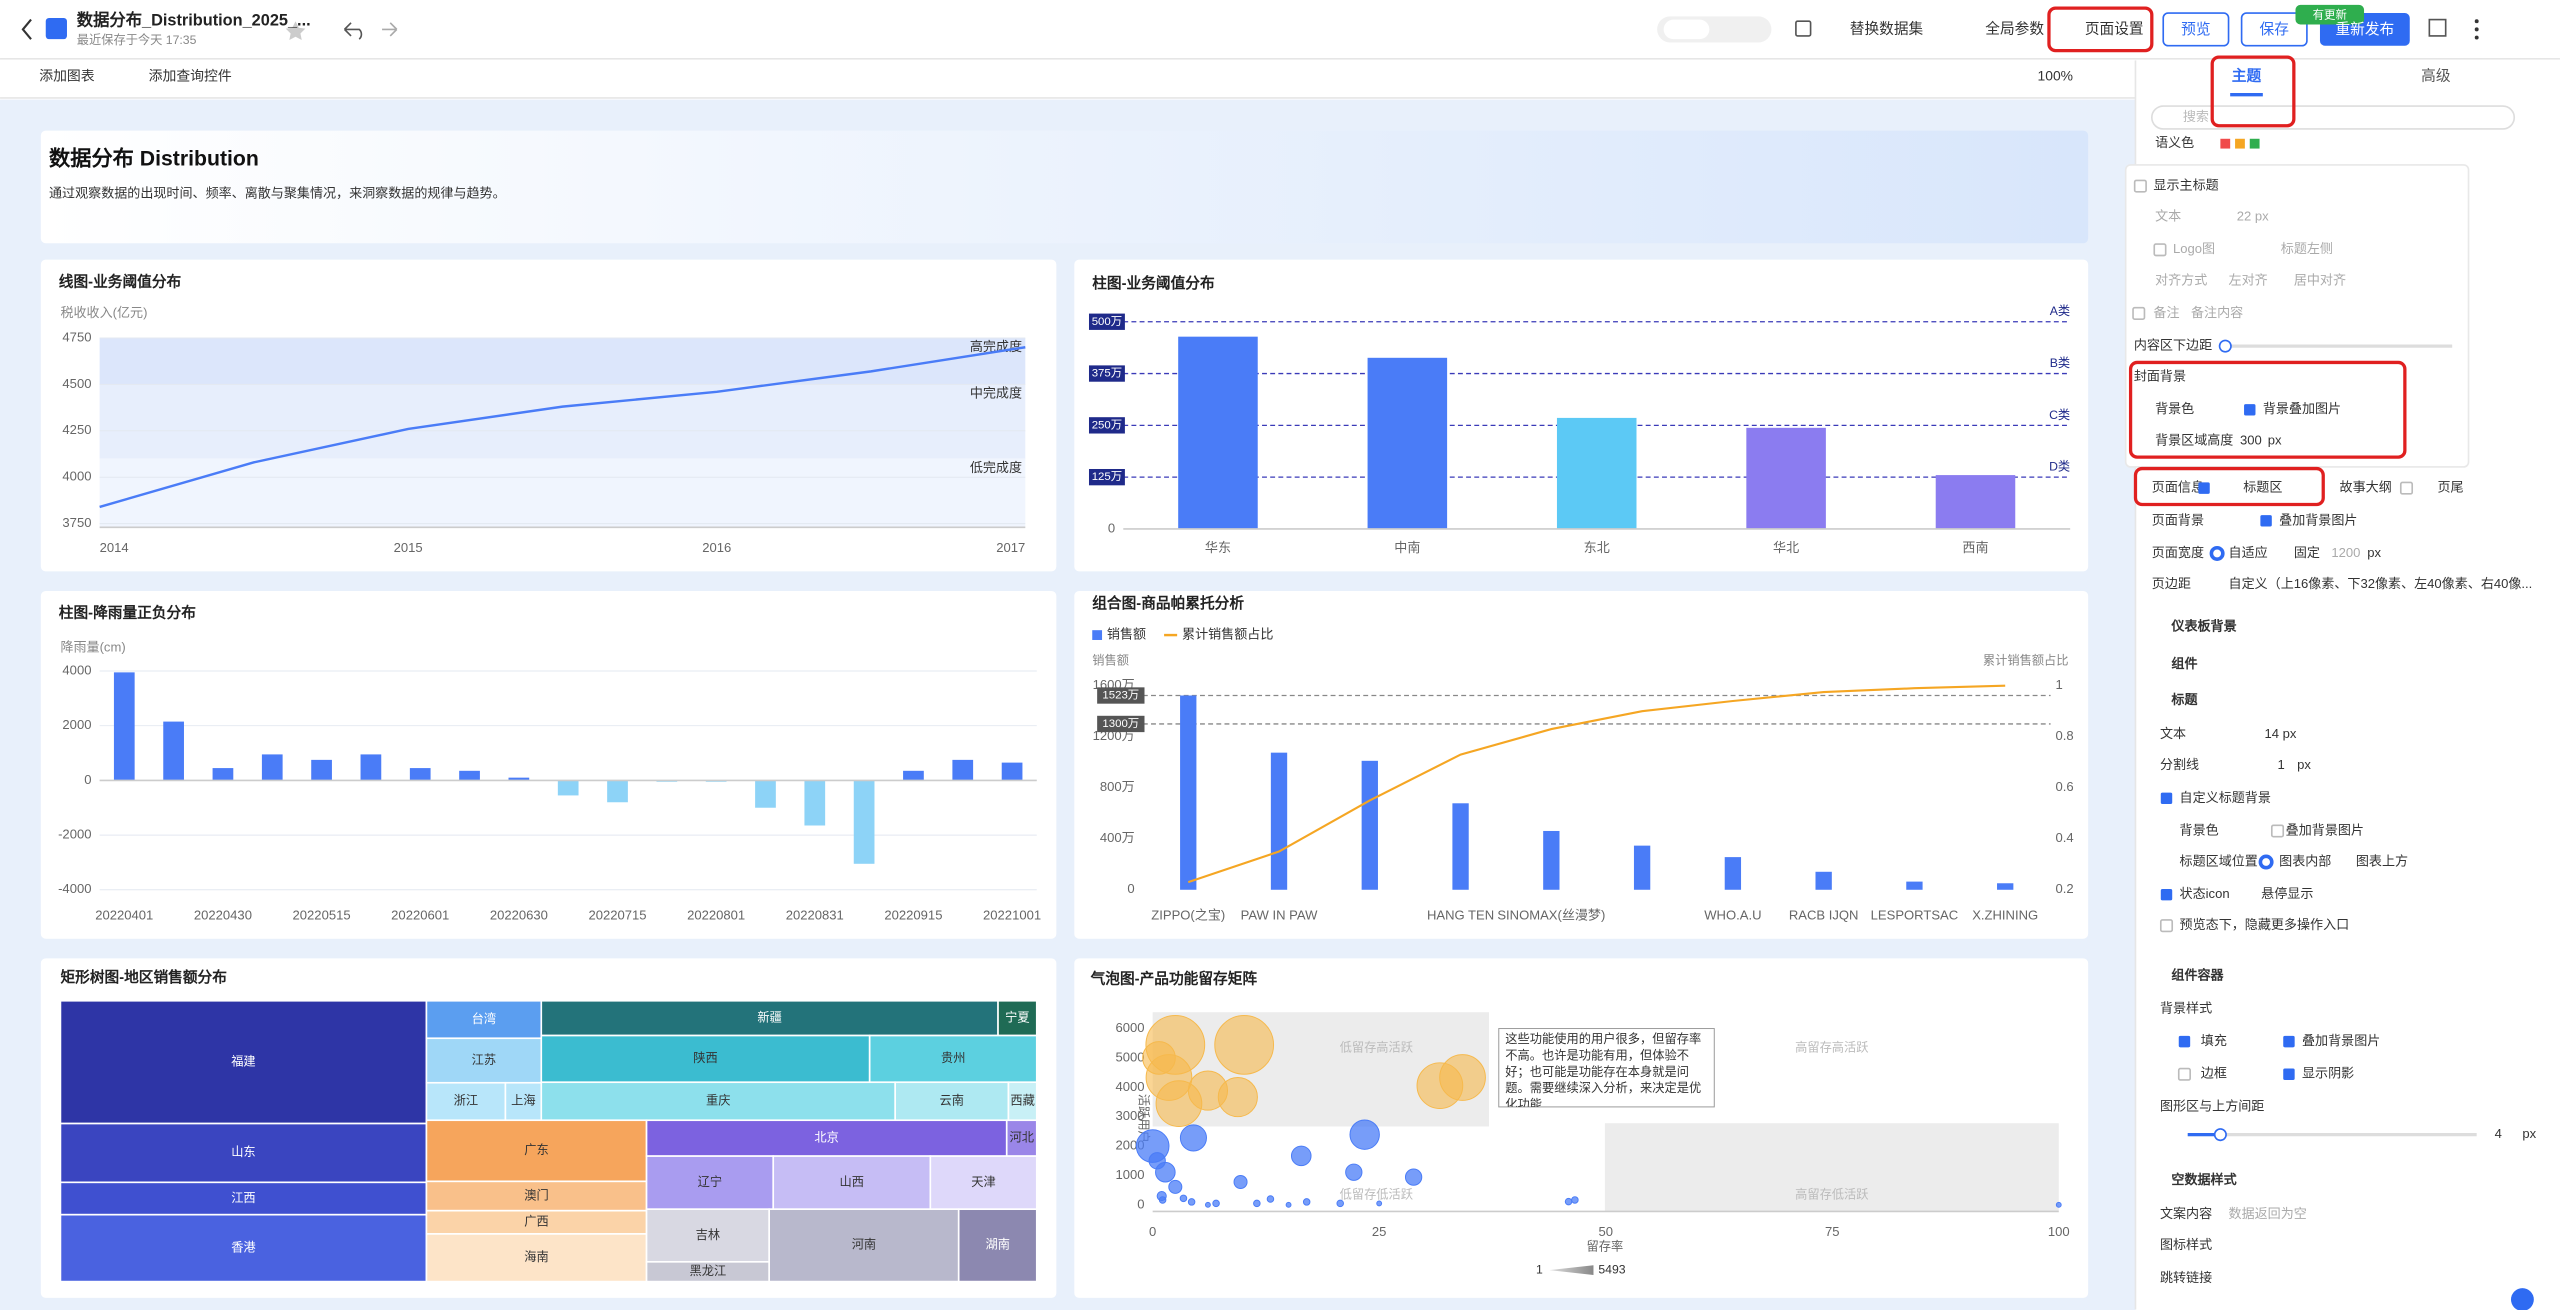 The image size is (2560, 1310). What do you see at coordinates (1832, 1231) in the screenshot?
I see `tick-label: 75` at bounding box center [1832, 1231].